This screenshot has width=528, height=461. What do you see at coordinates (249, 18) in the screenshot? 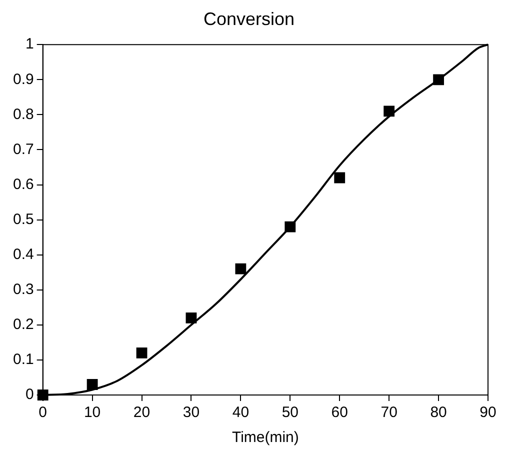
I see `chart-title: Conversion` at bounding box center [249, 18].